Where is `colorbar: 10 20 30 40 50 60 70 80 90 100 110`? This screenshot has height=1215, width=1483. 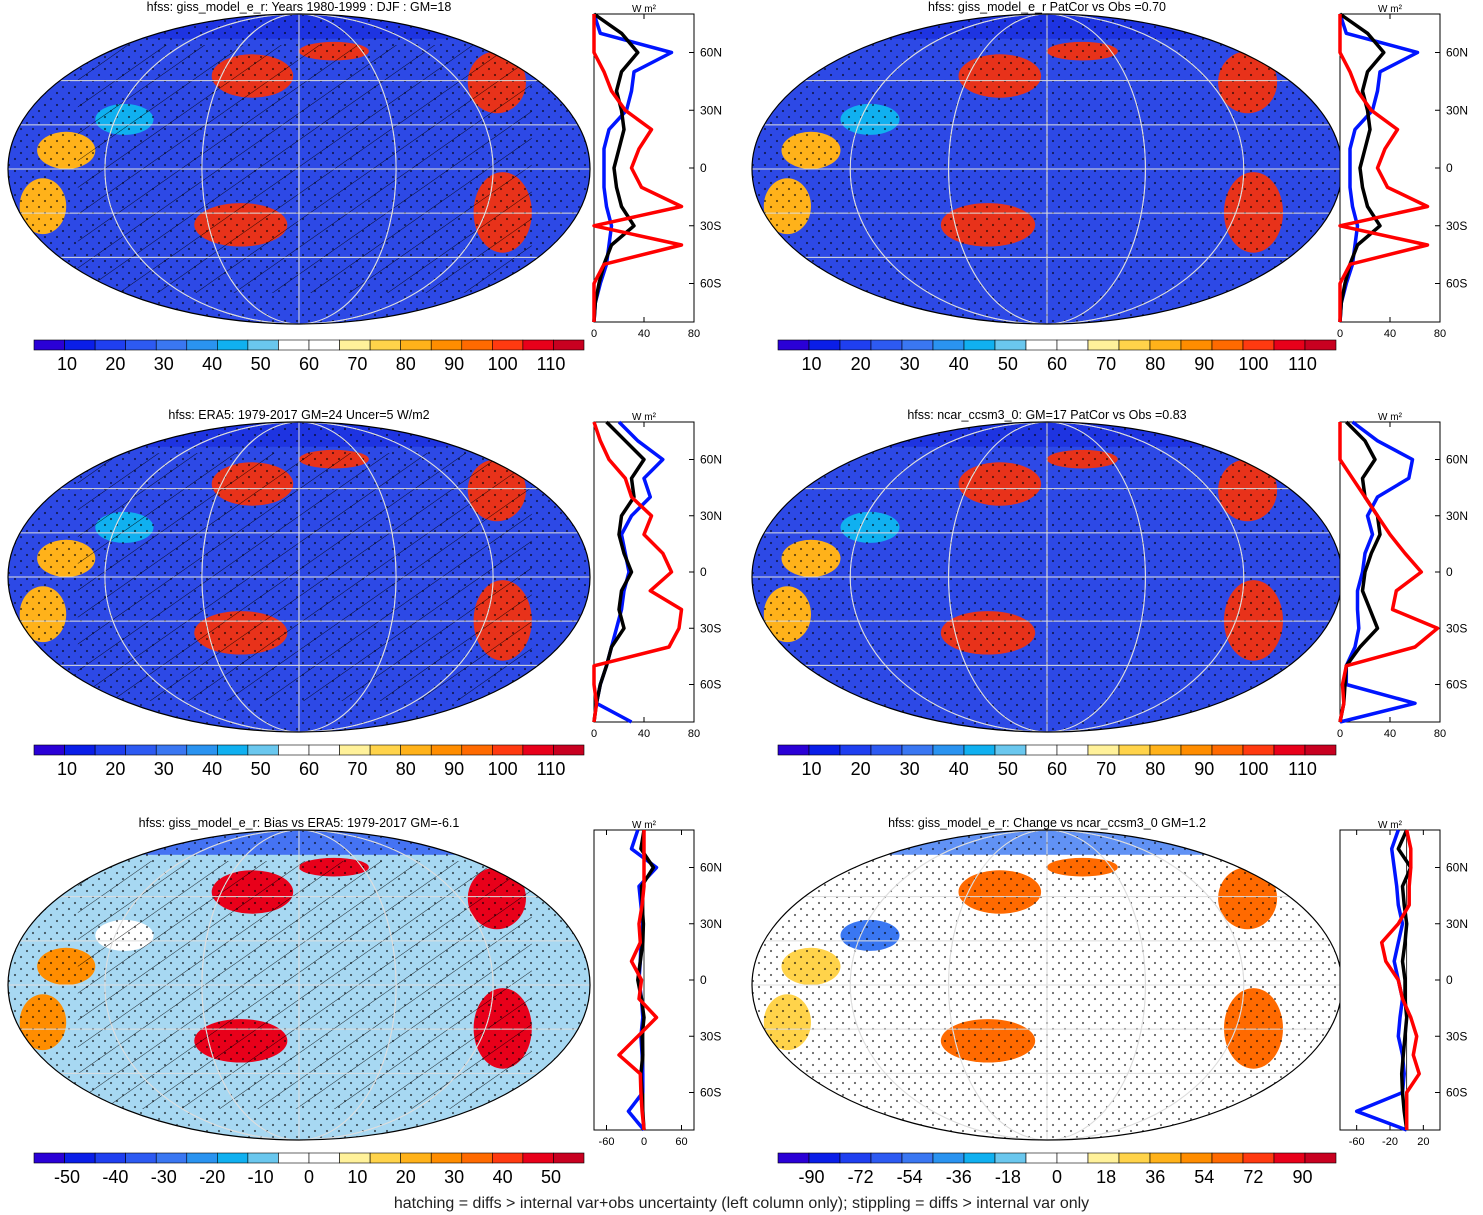 colorbar: 10 20 30 40 50 60 70 80 90 100 110 is located at coordinates (309, 356).